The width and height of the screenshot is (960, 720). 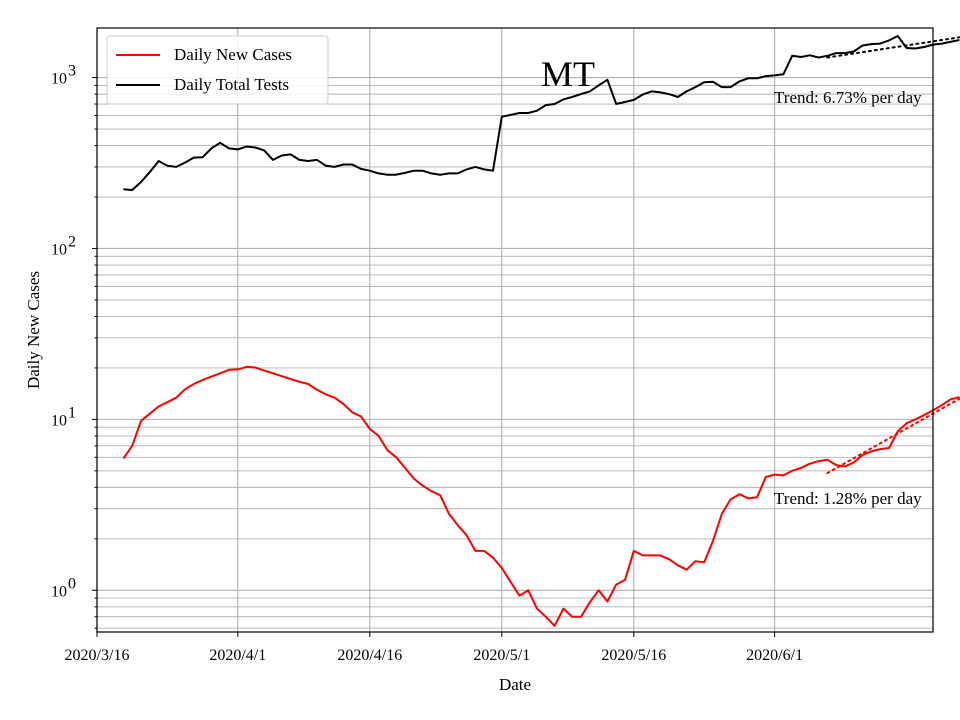 What do you see at coordinates (237, 655) in the screenshot?
I see `x-tick-label: 2020/4/1` at bounding box center [237, 655].